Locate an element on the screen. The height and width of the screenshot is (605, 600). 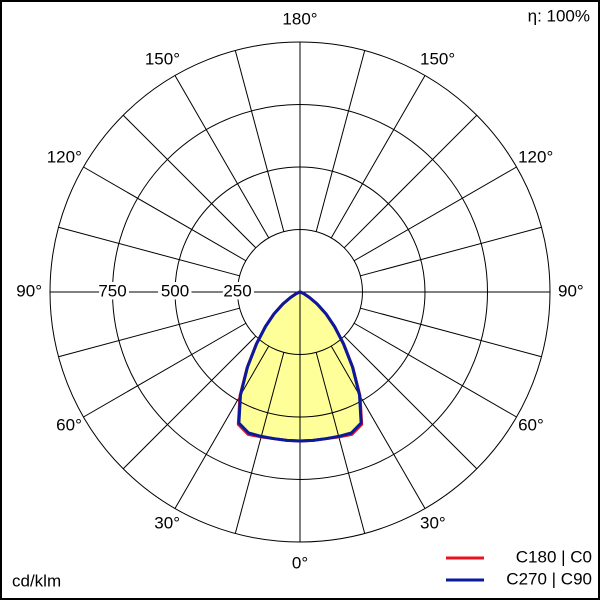
legend-label: C270 | C90 is located at coordinates (549, 578).